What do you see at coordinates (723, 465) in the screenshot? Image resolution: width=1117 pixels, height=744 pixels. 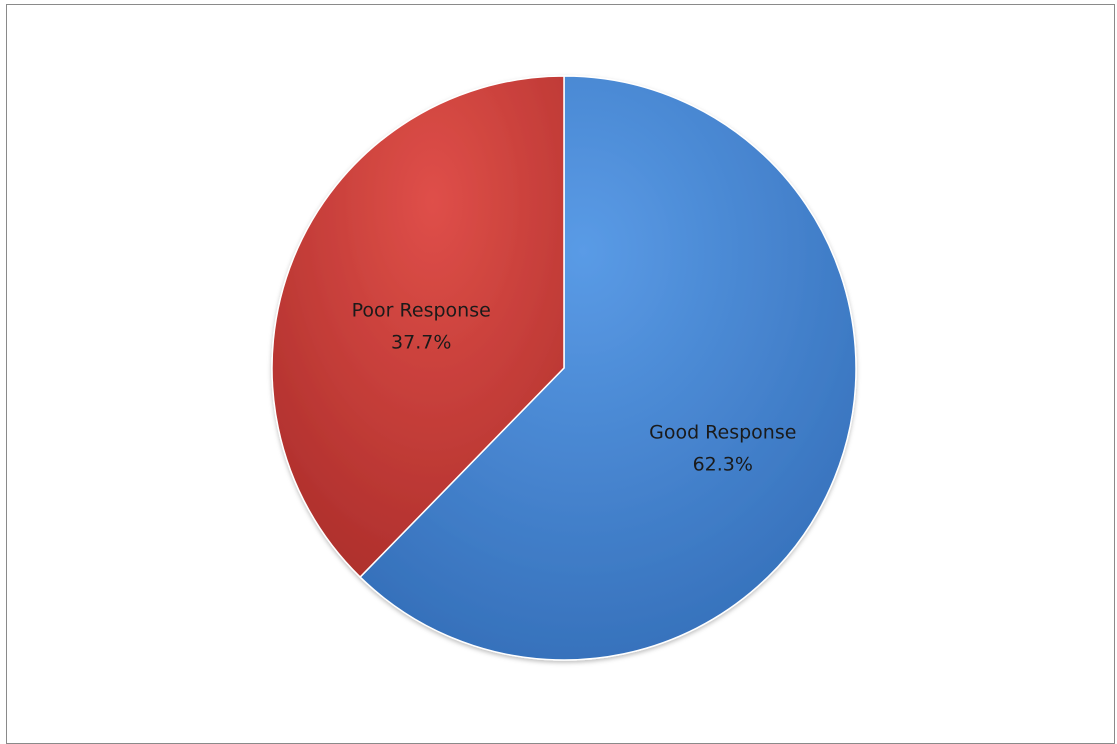 I see `slice-label-value: 62.3%` at bounding box center [723, 465].